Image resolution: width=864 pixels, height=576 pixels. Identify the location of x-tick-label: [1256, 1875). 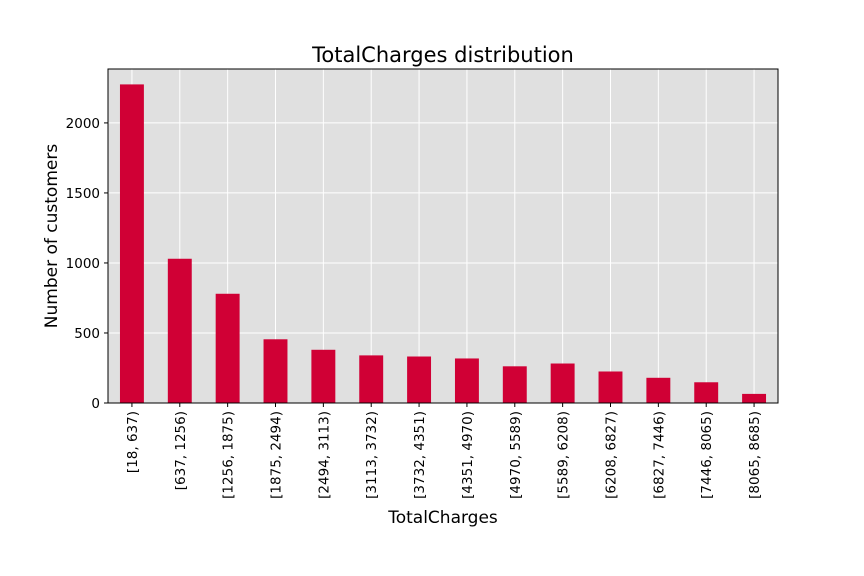
(229, 455).